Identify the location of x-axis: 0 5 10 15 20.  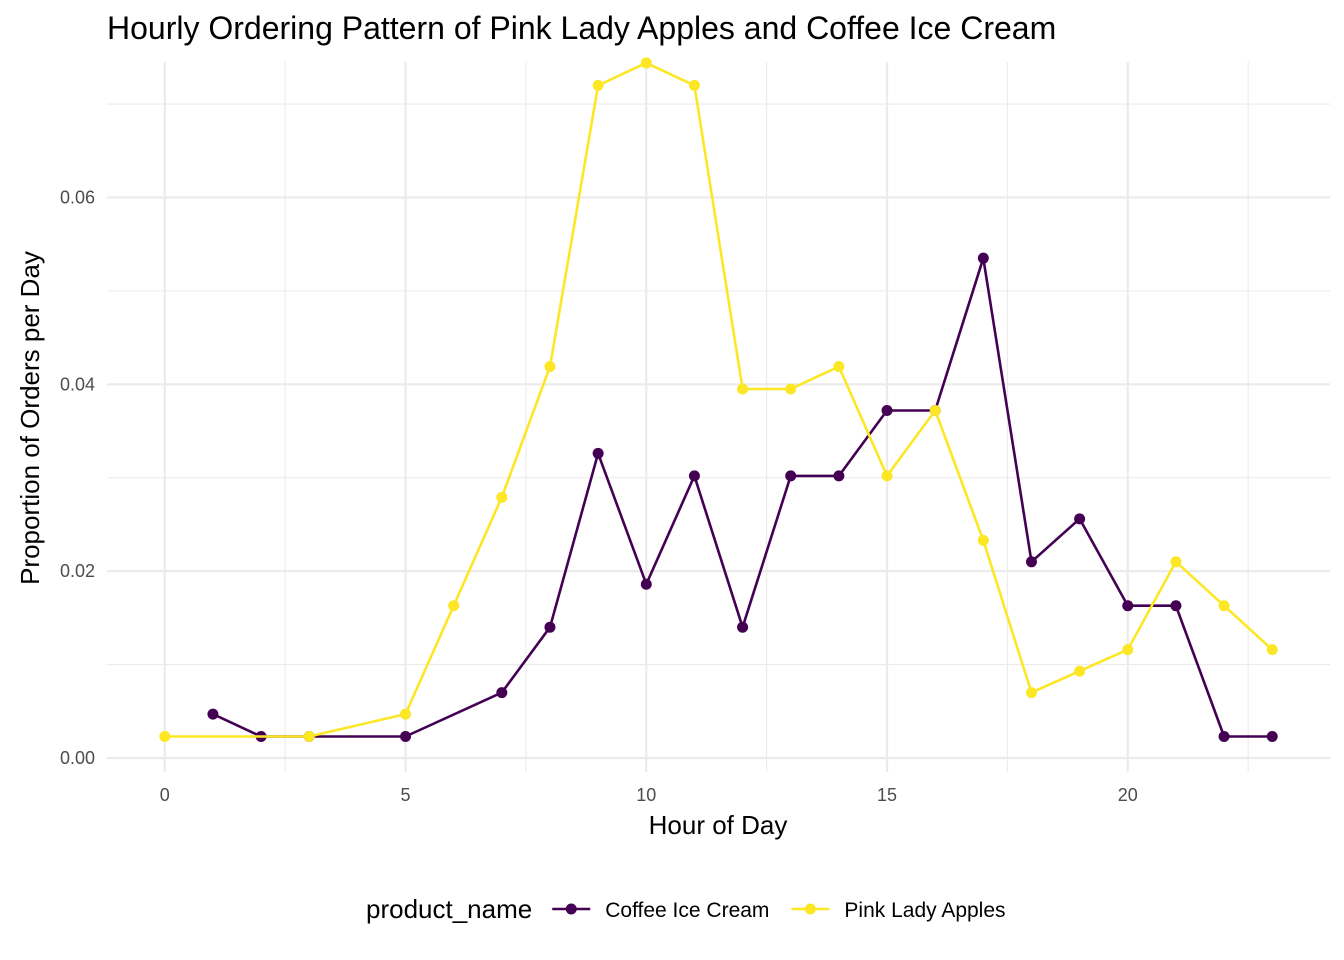
(649, 795).